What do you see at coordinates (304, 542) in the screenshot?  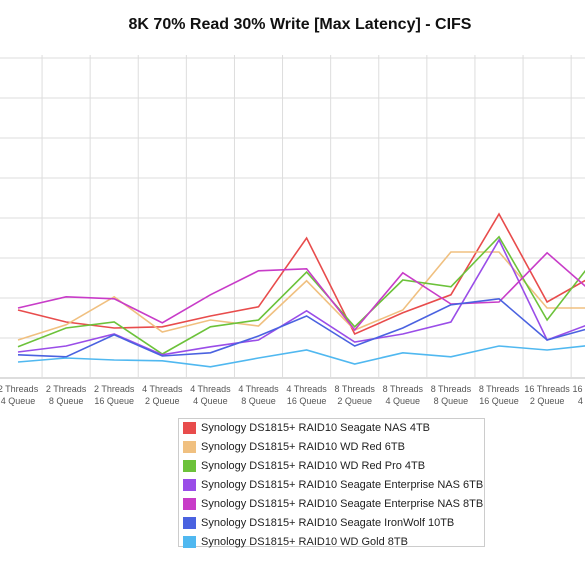 I see `legend-label: Synology DS1815+ RAID10 WD Gold 8TB` at bounding box center [304, 542].